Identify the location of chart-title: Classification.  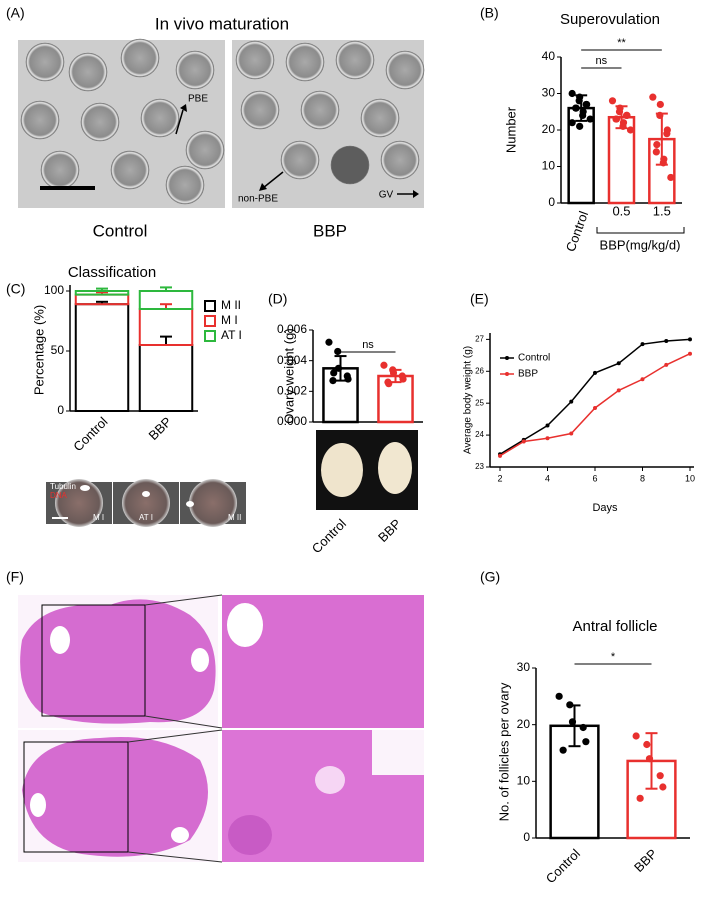
(112, 272).